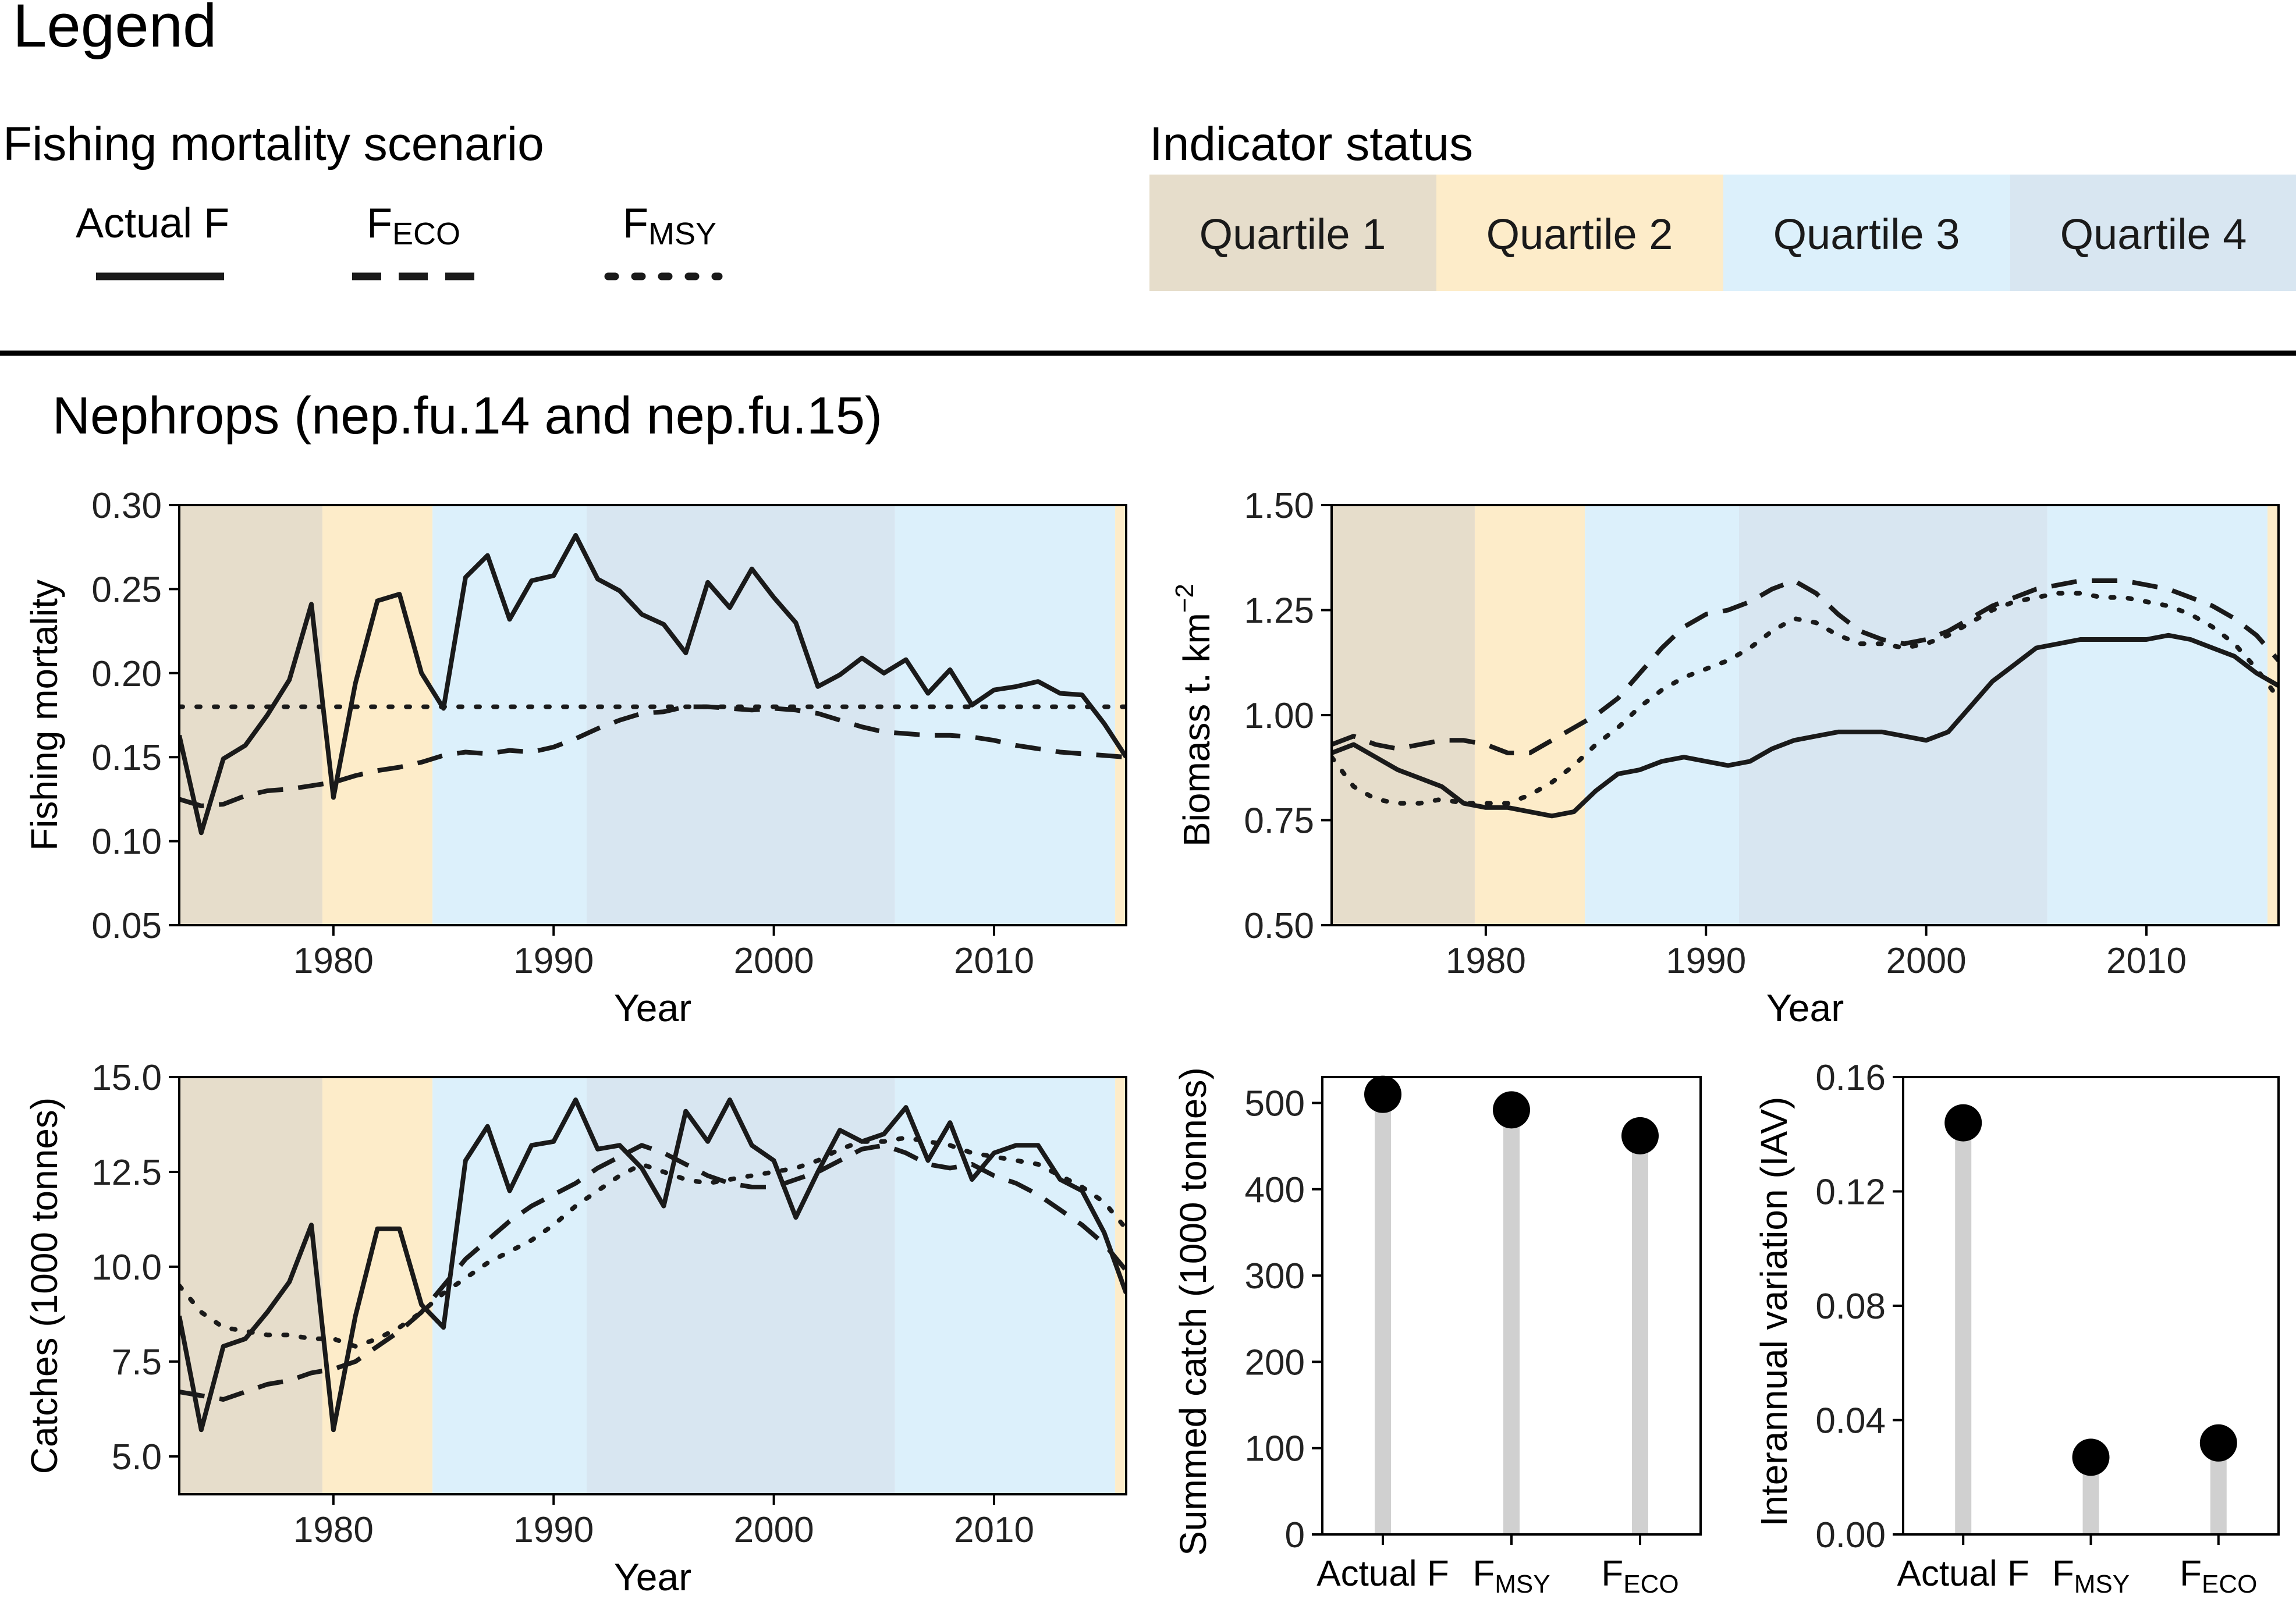 Image resolution: width=2296 pixels, height=1606 pixels. Describe the element at coordinates (126, 1078) in the screenshot. I see `y-tick-label: 15.0` at that location.